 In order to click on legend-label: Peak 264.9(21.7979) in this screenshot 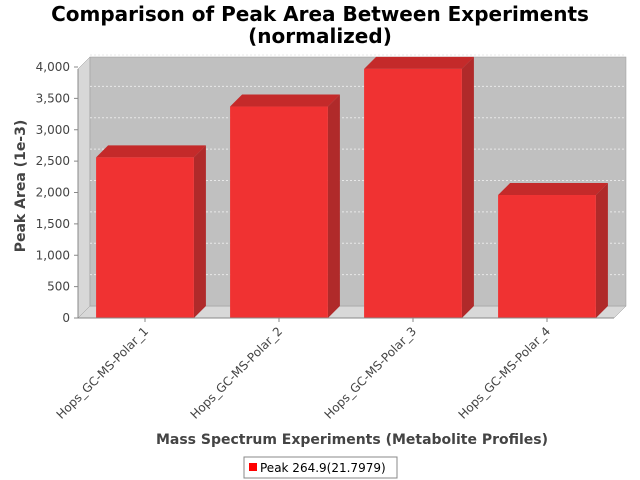, I will do `click(323, 468)`.